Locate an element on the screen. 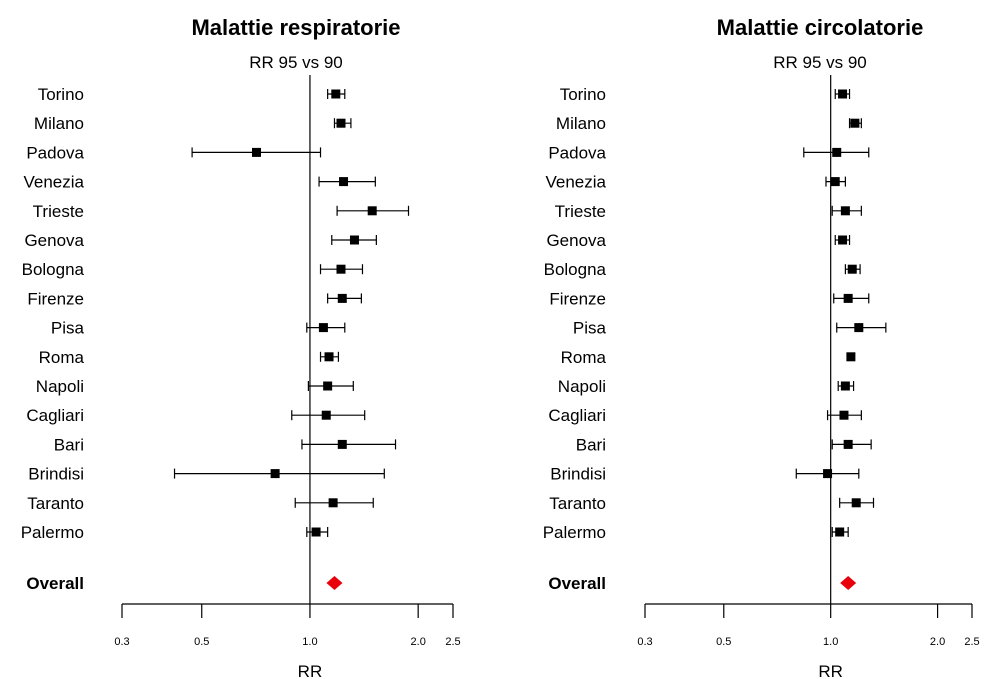 Image resolution: width=986 pixels, height=679 pixels. chart-title: Malattie respiratorie is located at coordinates (295, 27).